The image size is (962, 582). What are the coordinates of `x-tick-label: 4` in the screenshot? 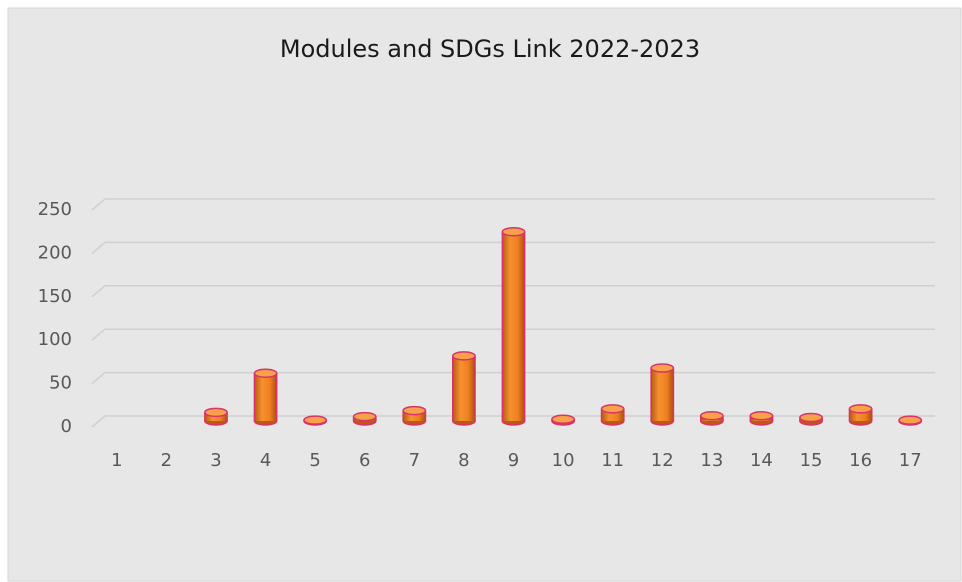 It's located at (265, 460).